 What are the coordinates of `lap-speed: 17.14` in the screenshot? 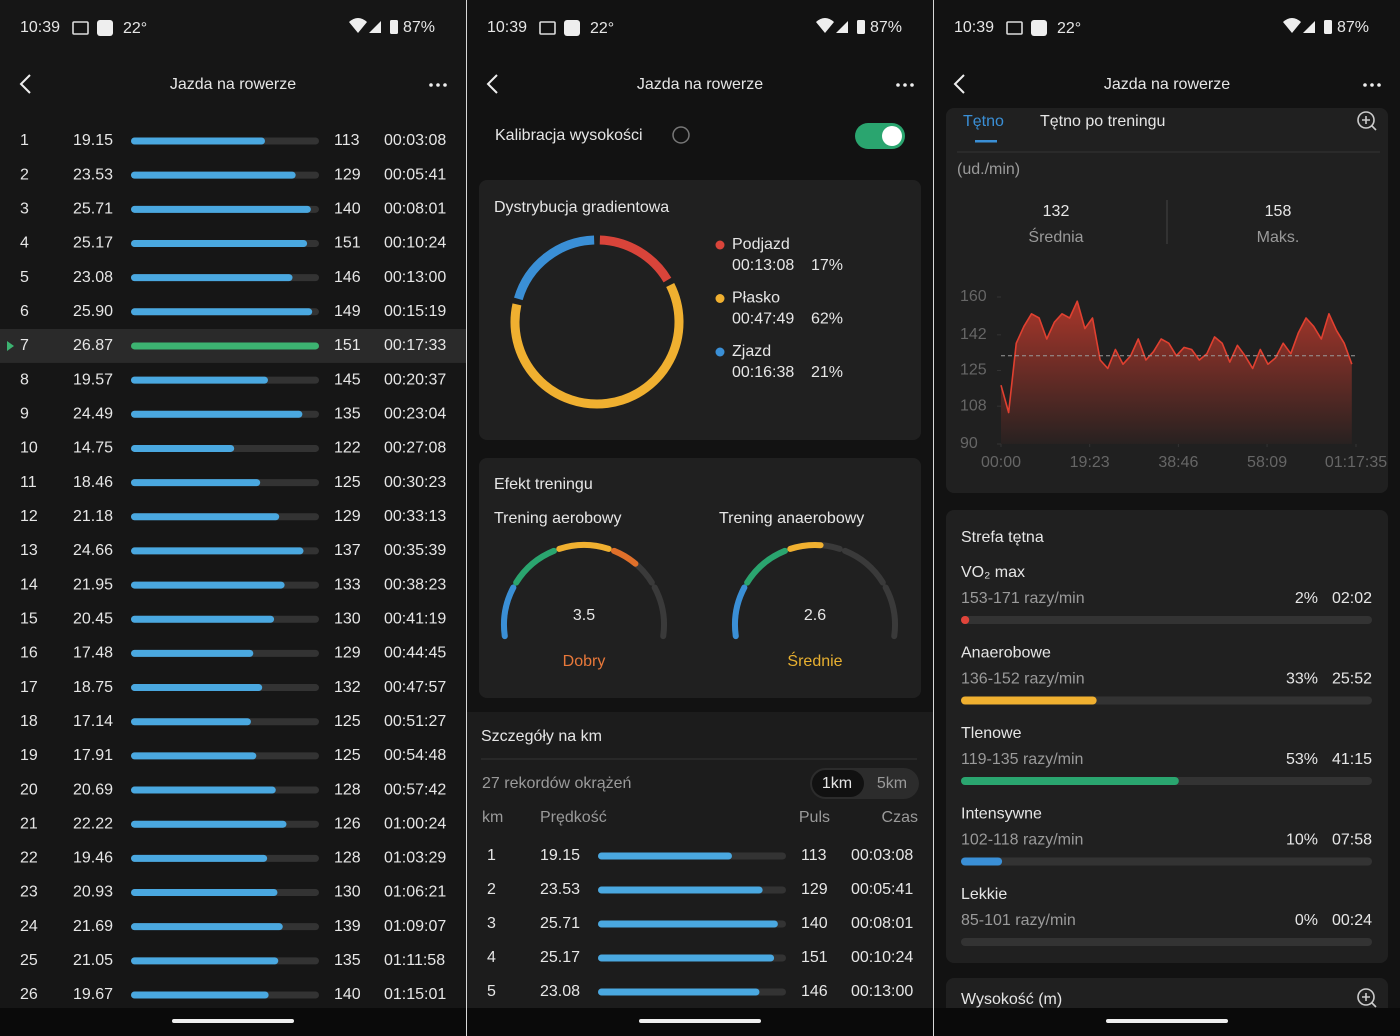 It's located at (93, 721).